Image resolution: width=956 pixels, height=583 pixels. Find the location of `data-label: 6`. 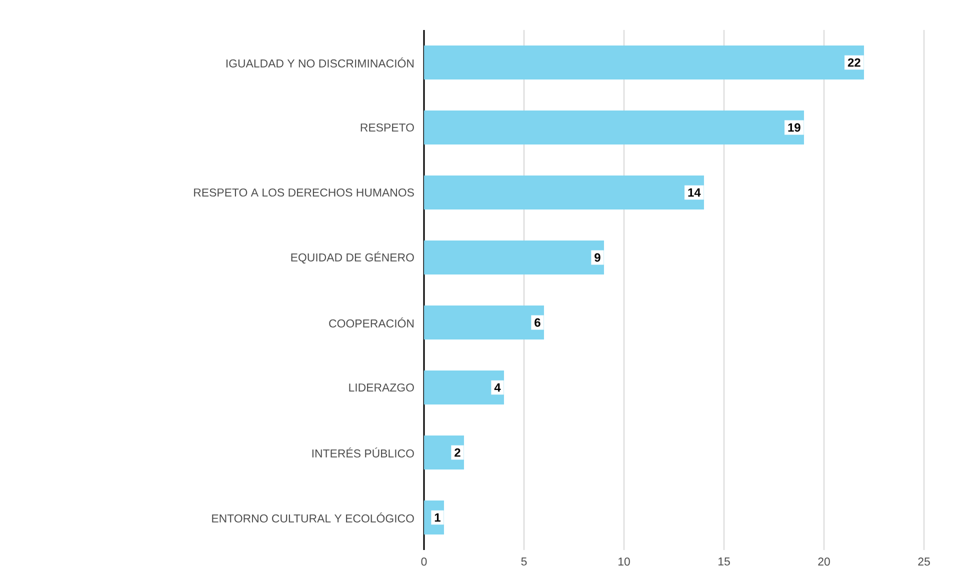

data-label: 6 is located at coordinates (537, 322).